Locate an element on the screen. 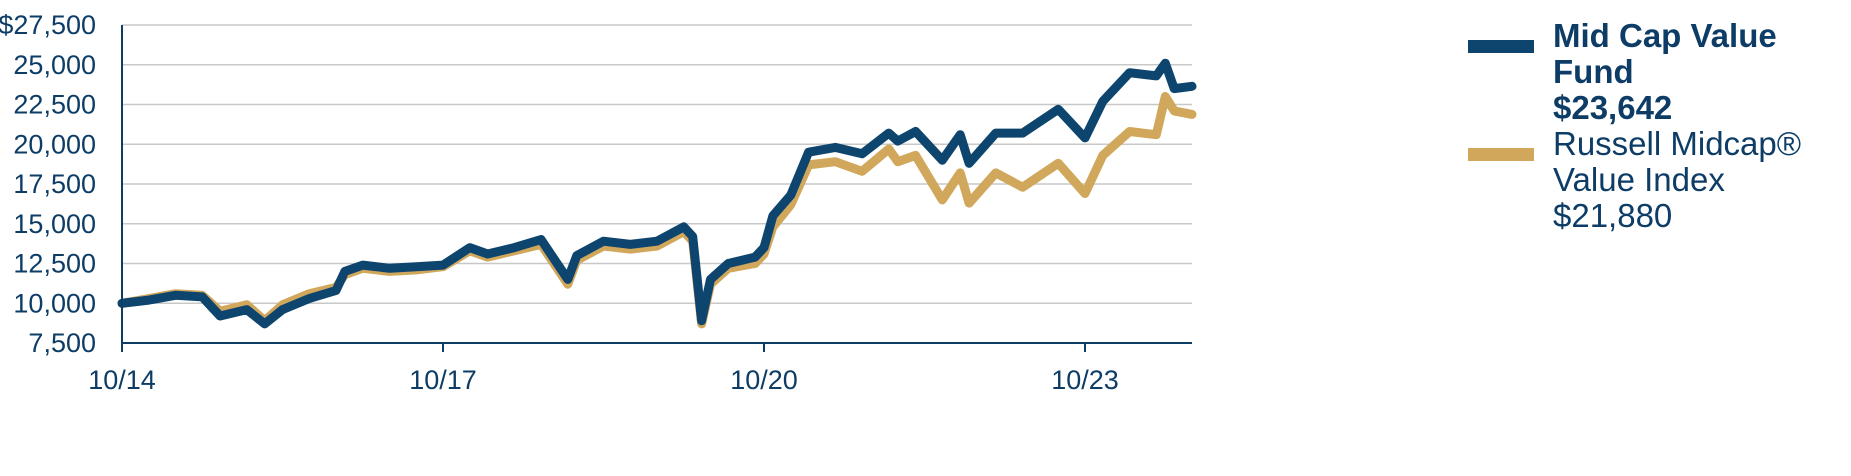 This screenshot has height=476, width=1851. legend-value-index: $21,880 is located at coordinates (1613, 215).